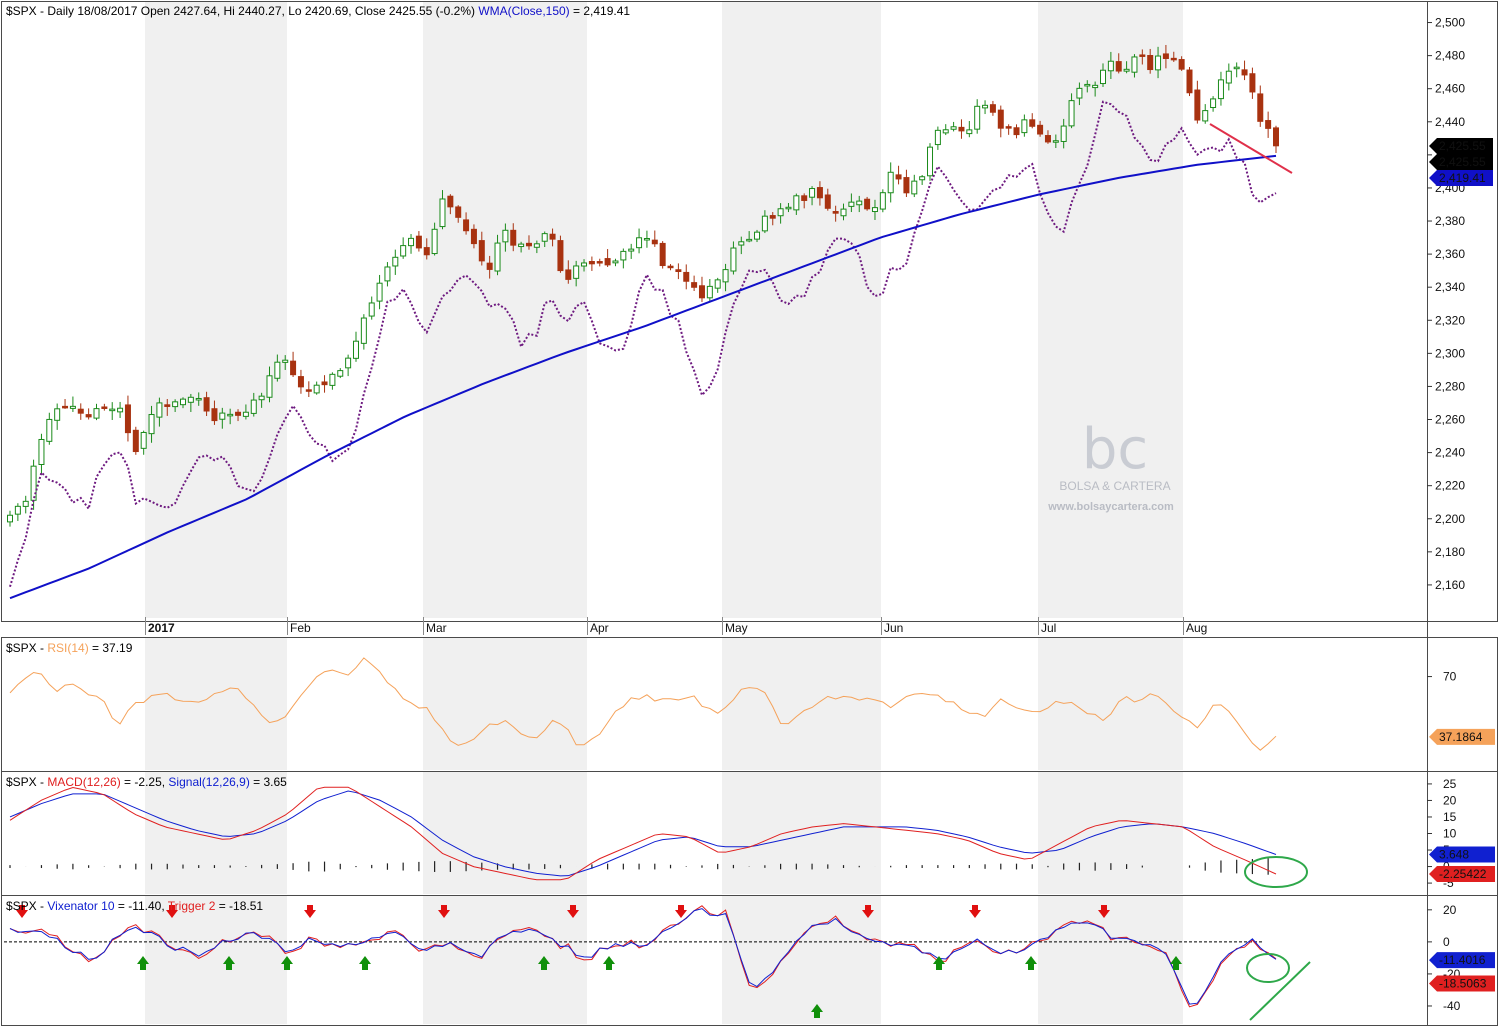 The width and height of the screenshot is (1499, 1027). What do you see at coordinates (1450, 453) in the screenshot?
I see `price-tick-label: 2,240` at bounding box center [1450, 453].